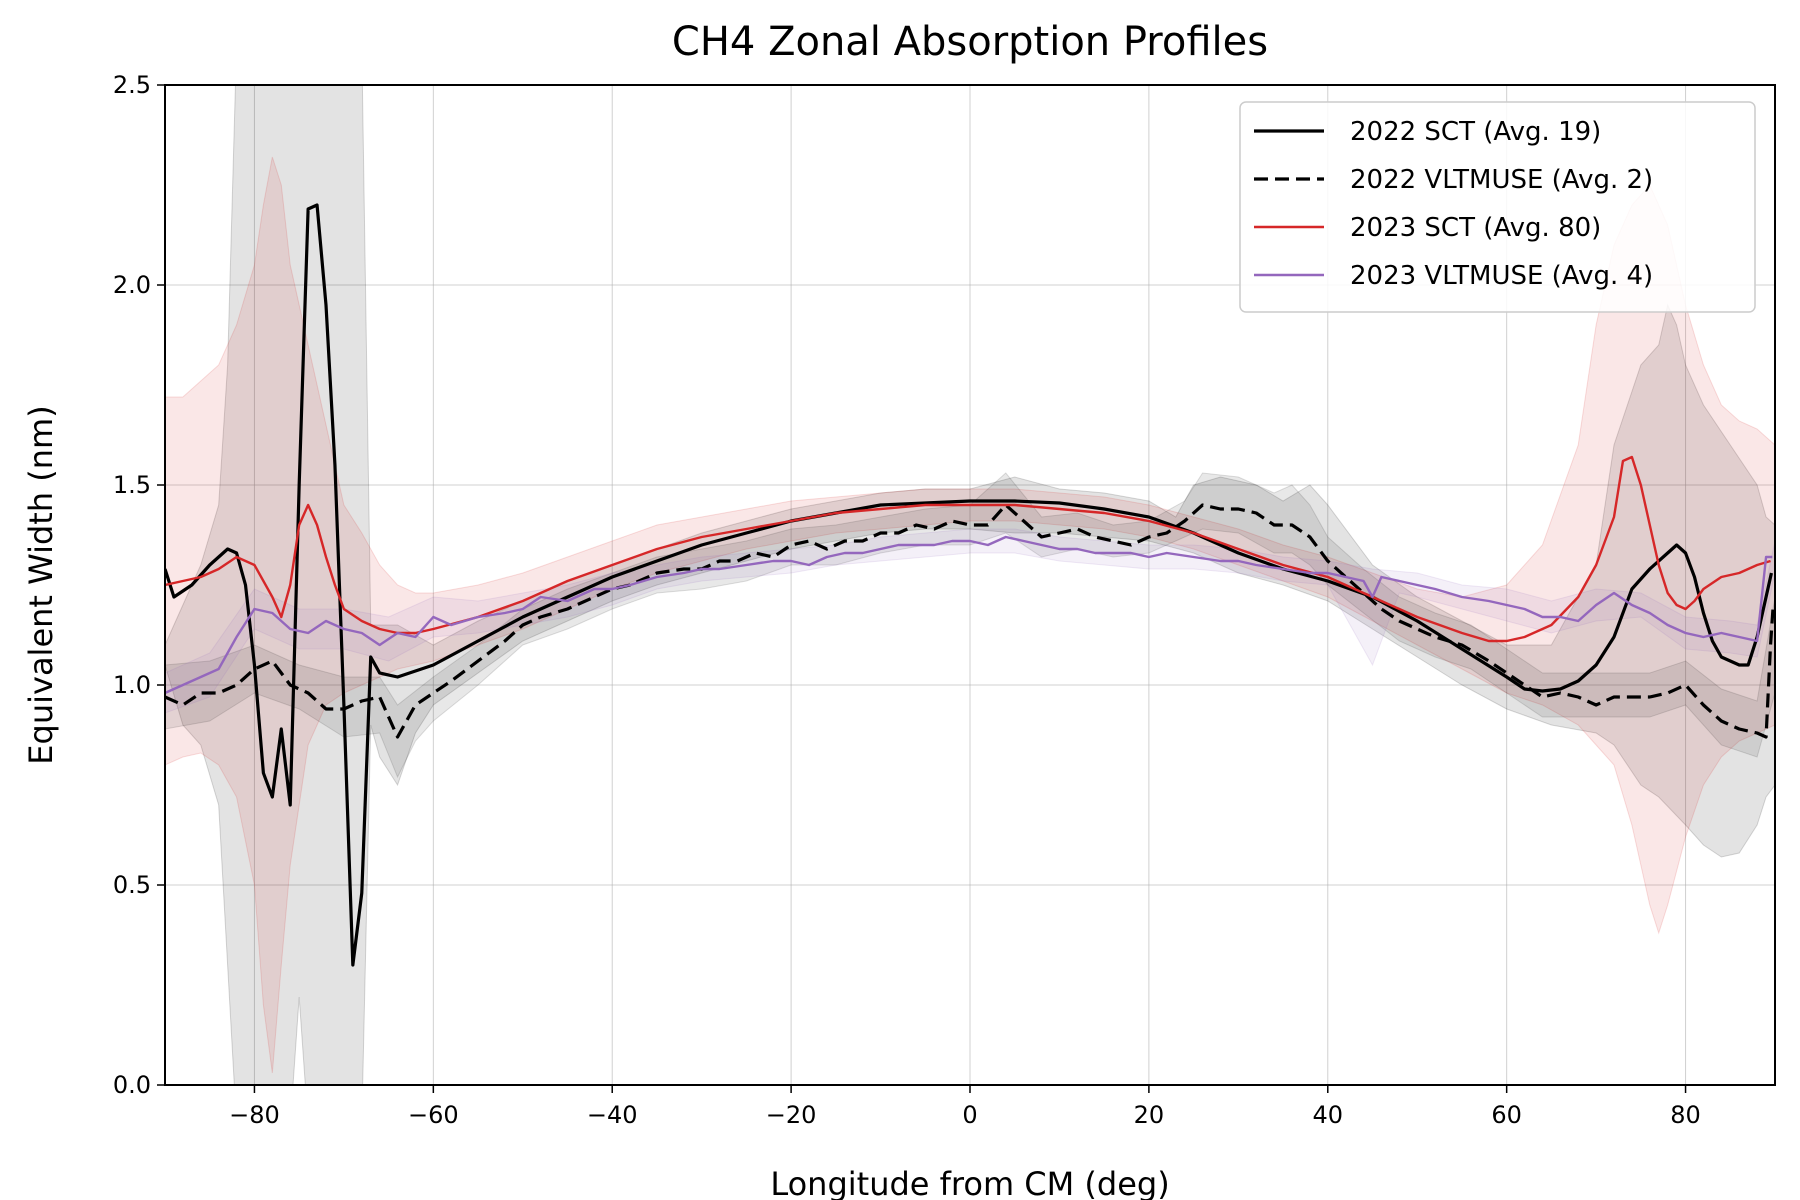 The height and width of the screenshot is (1200, 1800). Describe the element at coordinates (791, 1115) in the screenshot. I see `x-tick-label: −20` at that location.